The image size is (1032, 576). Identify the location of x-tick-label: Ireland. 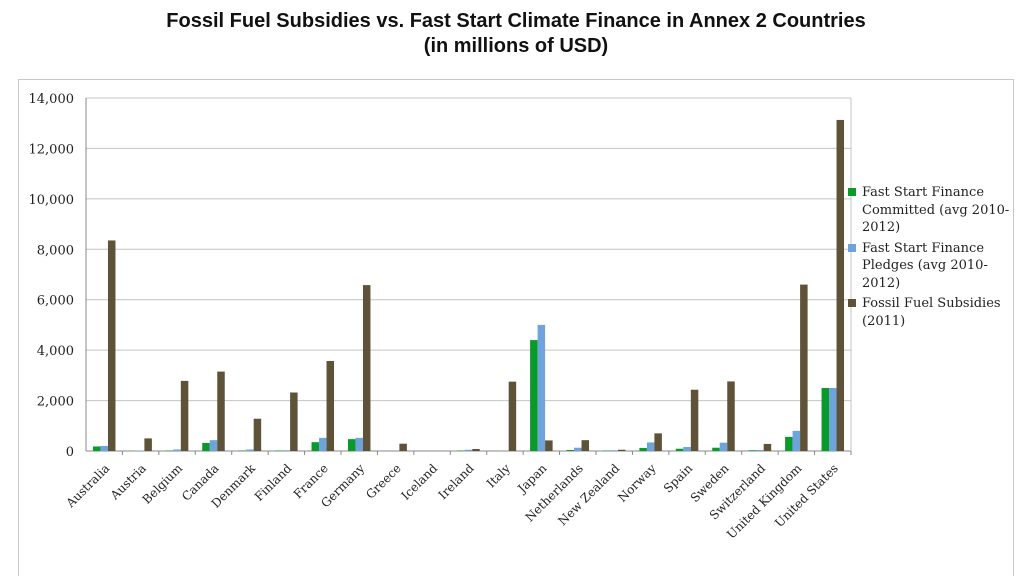
(456, 481).